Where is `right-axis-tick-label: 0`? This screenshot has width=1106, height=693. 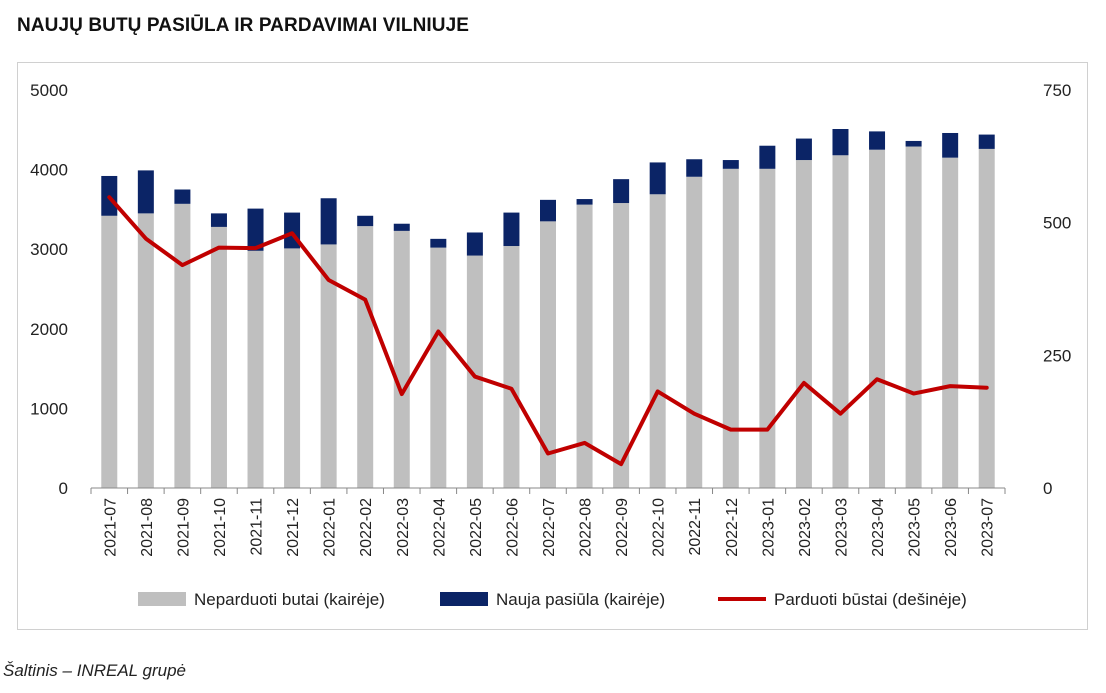 right-axis-tick-label: 0 is located at coordinates (1047, 488).